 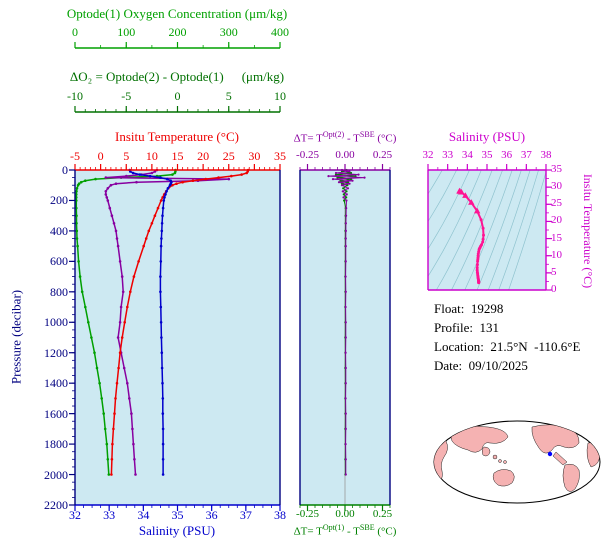 What do you see at coordinates (550, 454) in the screenshot?
I see `float-location-marker` at bounding box center [550, 454].